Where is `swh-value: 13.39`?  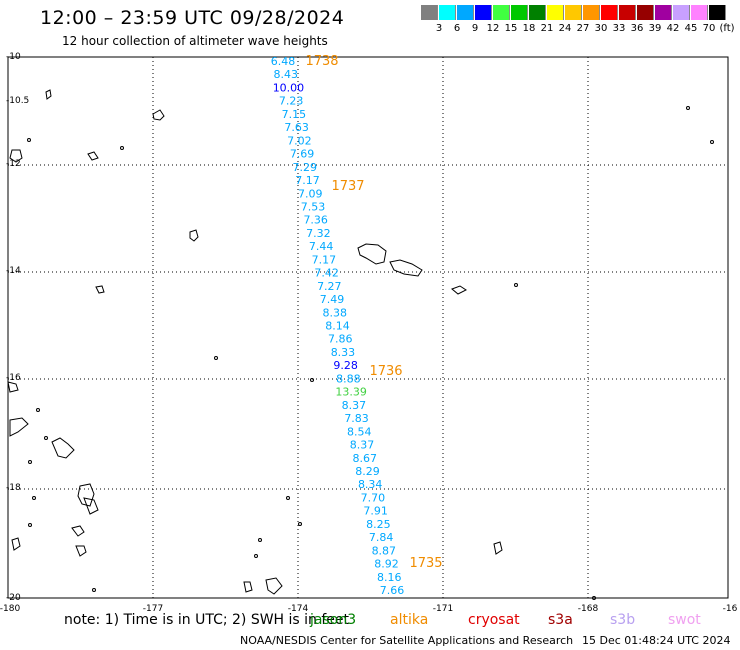 swh-value: 13.39 is located at coordinates (351, 392).